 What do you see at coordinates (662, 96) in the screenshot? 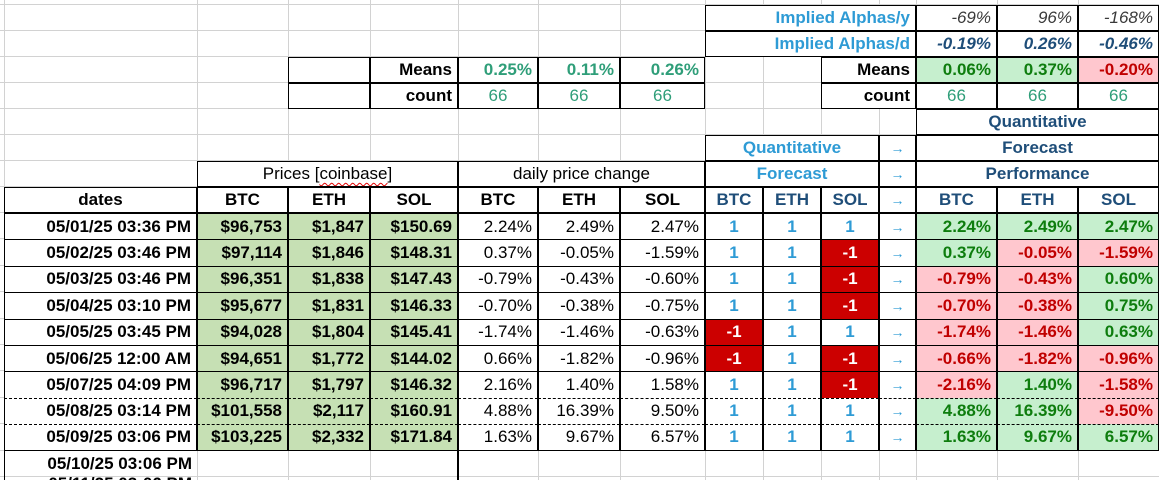
I see `left-count-sol: 66` at bounding box center [662, 96].